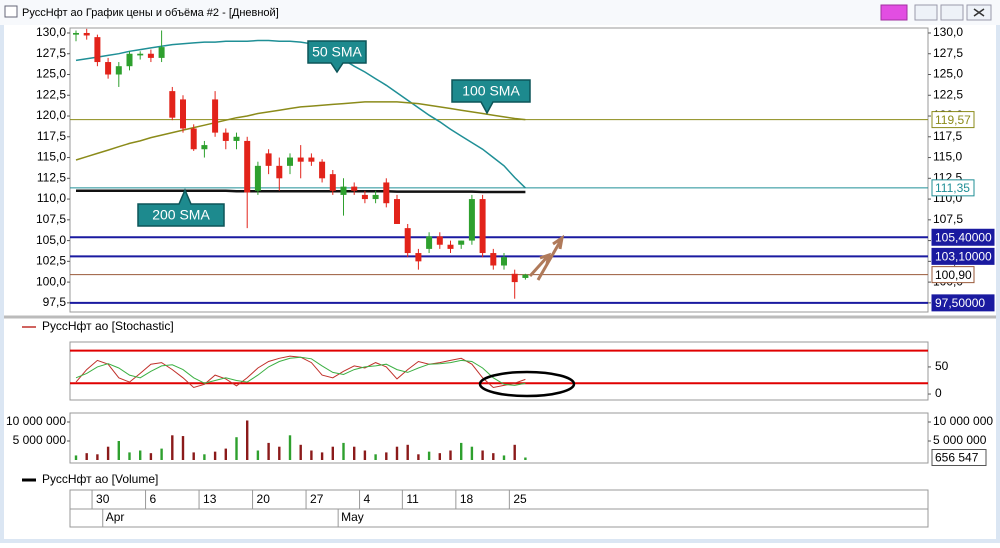  What do you see at coordinates (948, 74) in the screenshot?
I see `y2-tick-label: 125,0` at bounding box center [948, 74].